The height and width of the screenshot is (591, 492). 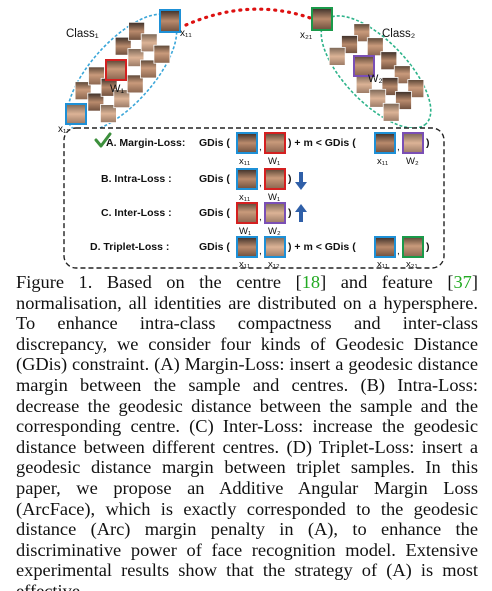 What do you see at coordinates (385, 247) in the screenshot?
I see `row-d-face-x11b` at bounding box center [385, 247].